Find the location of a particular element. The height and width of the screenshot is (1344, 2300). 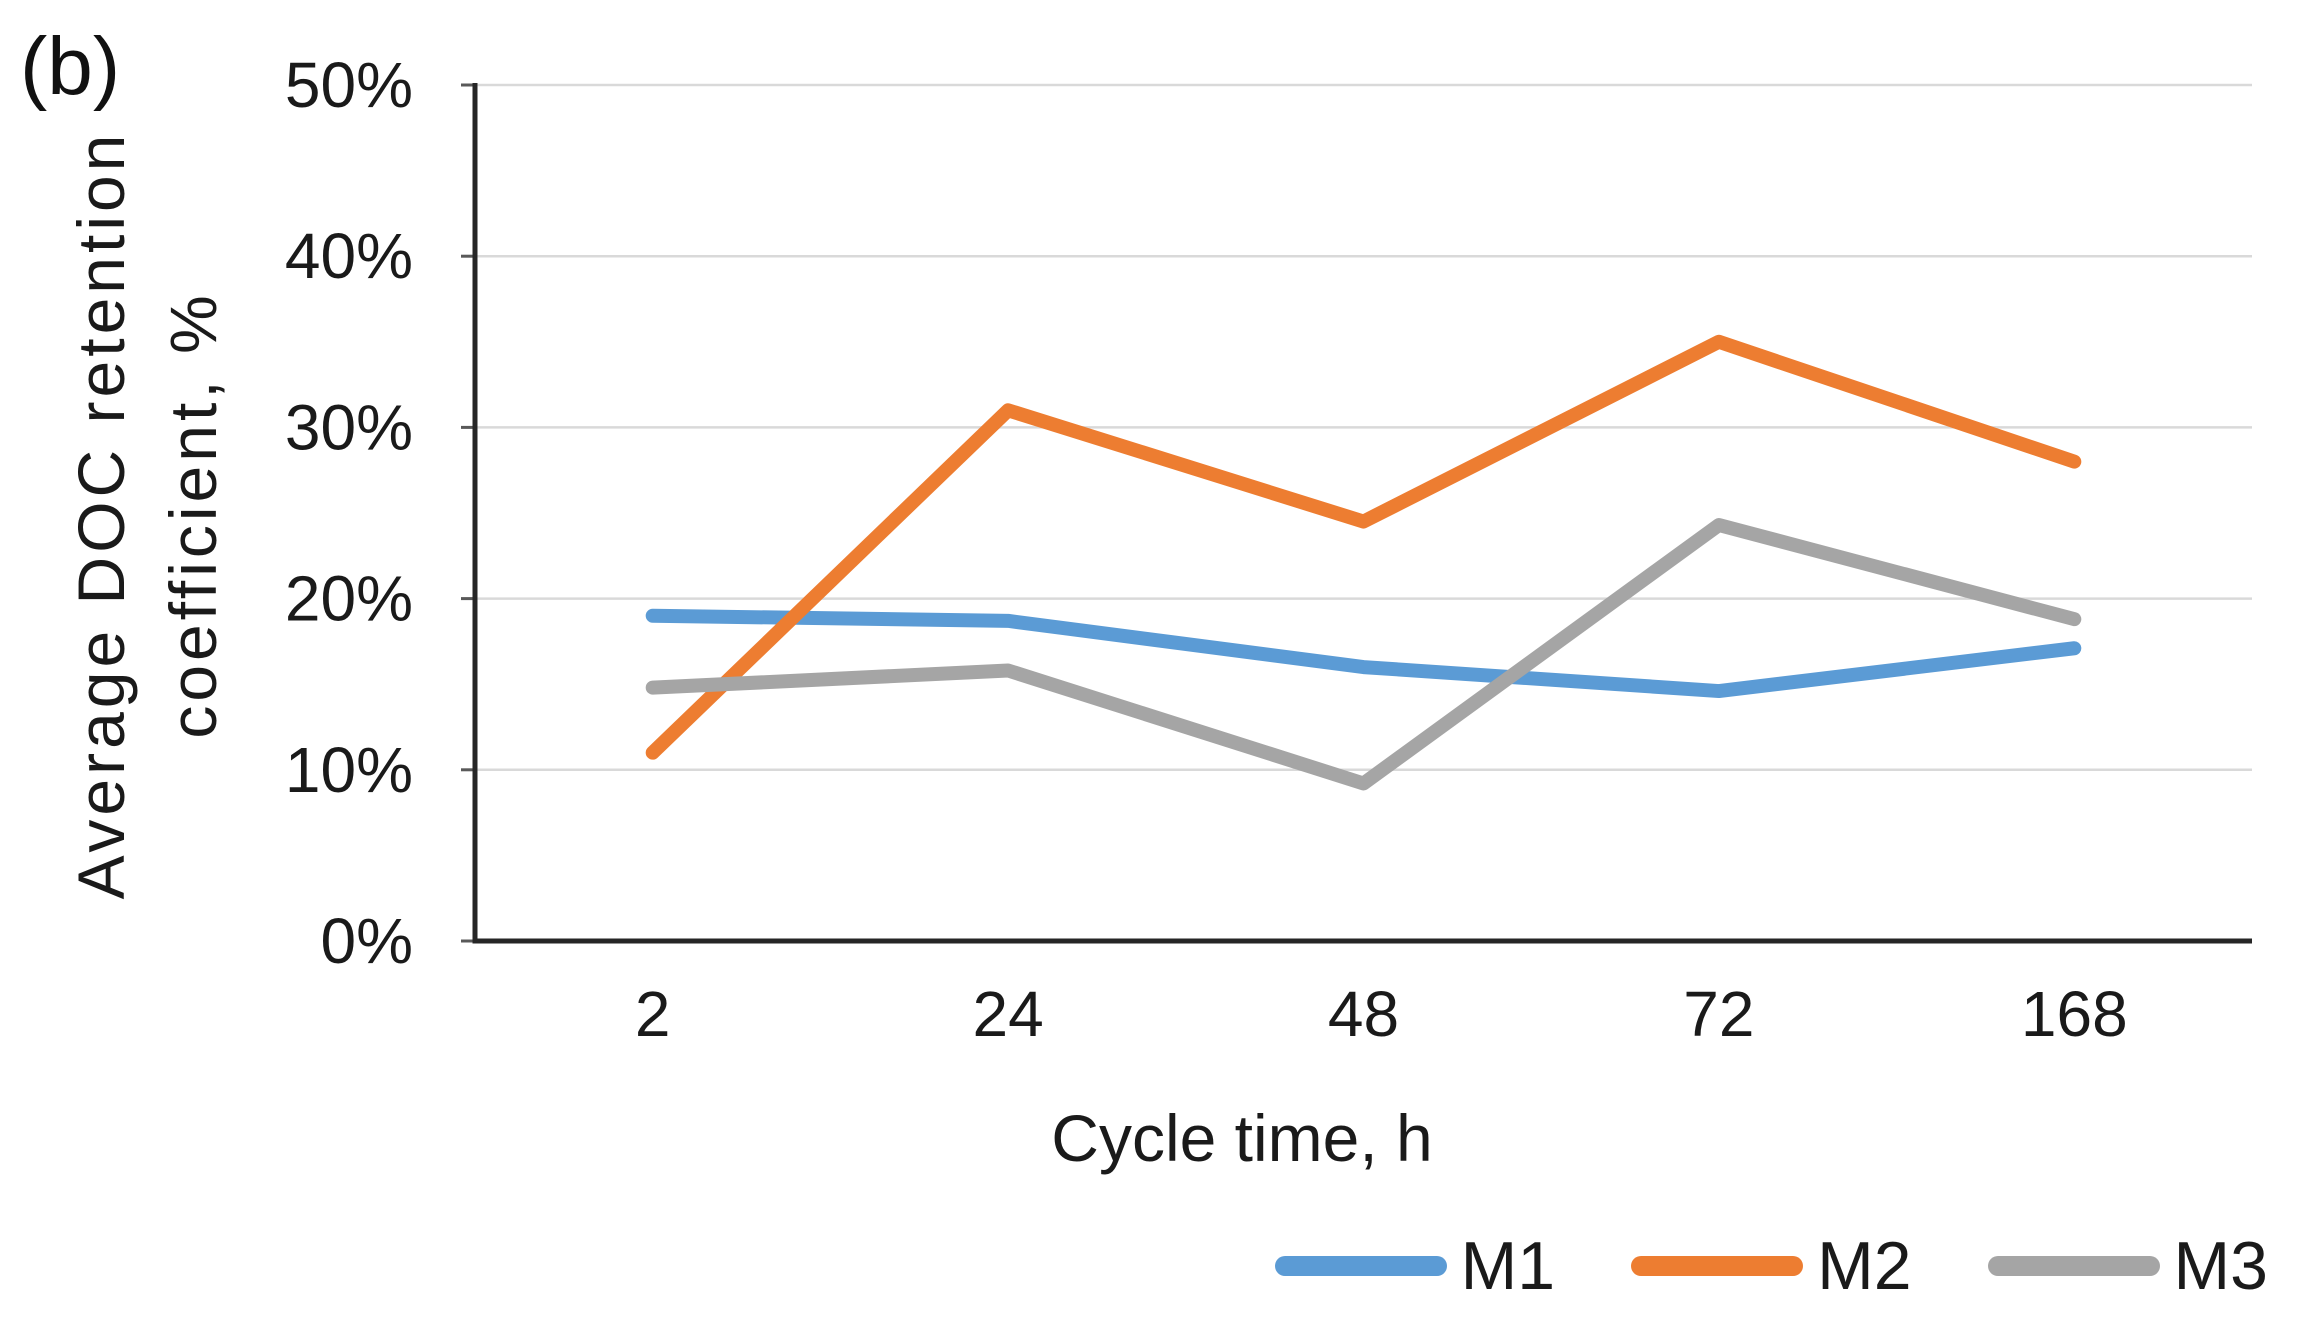

legend-item-m1: M1 is located at coordinates (1415, 1266).